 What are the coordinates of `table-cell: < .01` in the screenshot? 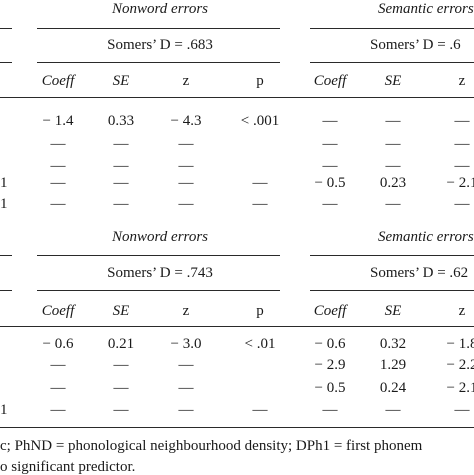 It's located at (260, 344).